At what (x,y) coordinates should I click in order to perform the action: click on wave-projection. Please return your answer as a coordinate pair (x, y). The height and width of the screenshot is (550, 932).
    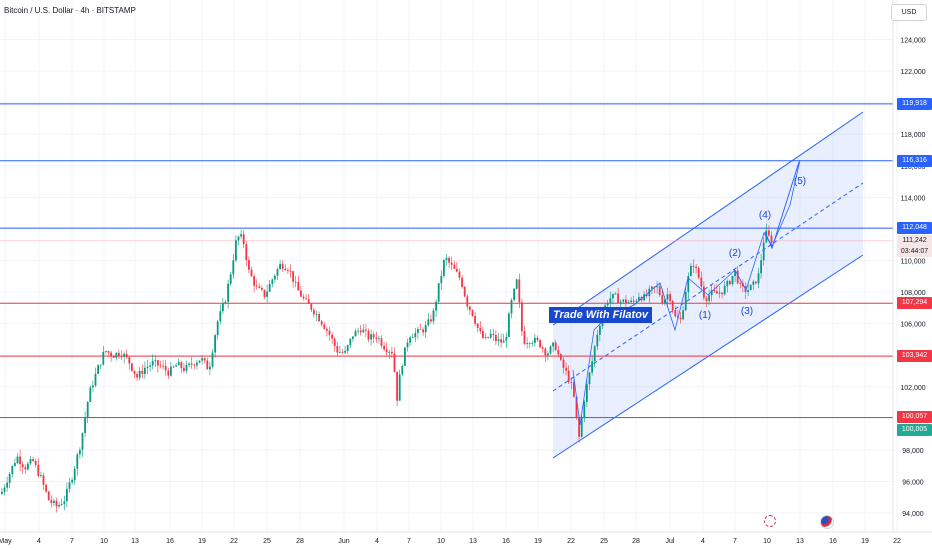
    Looking at the image, I should click on (686, 292).